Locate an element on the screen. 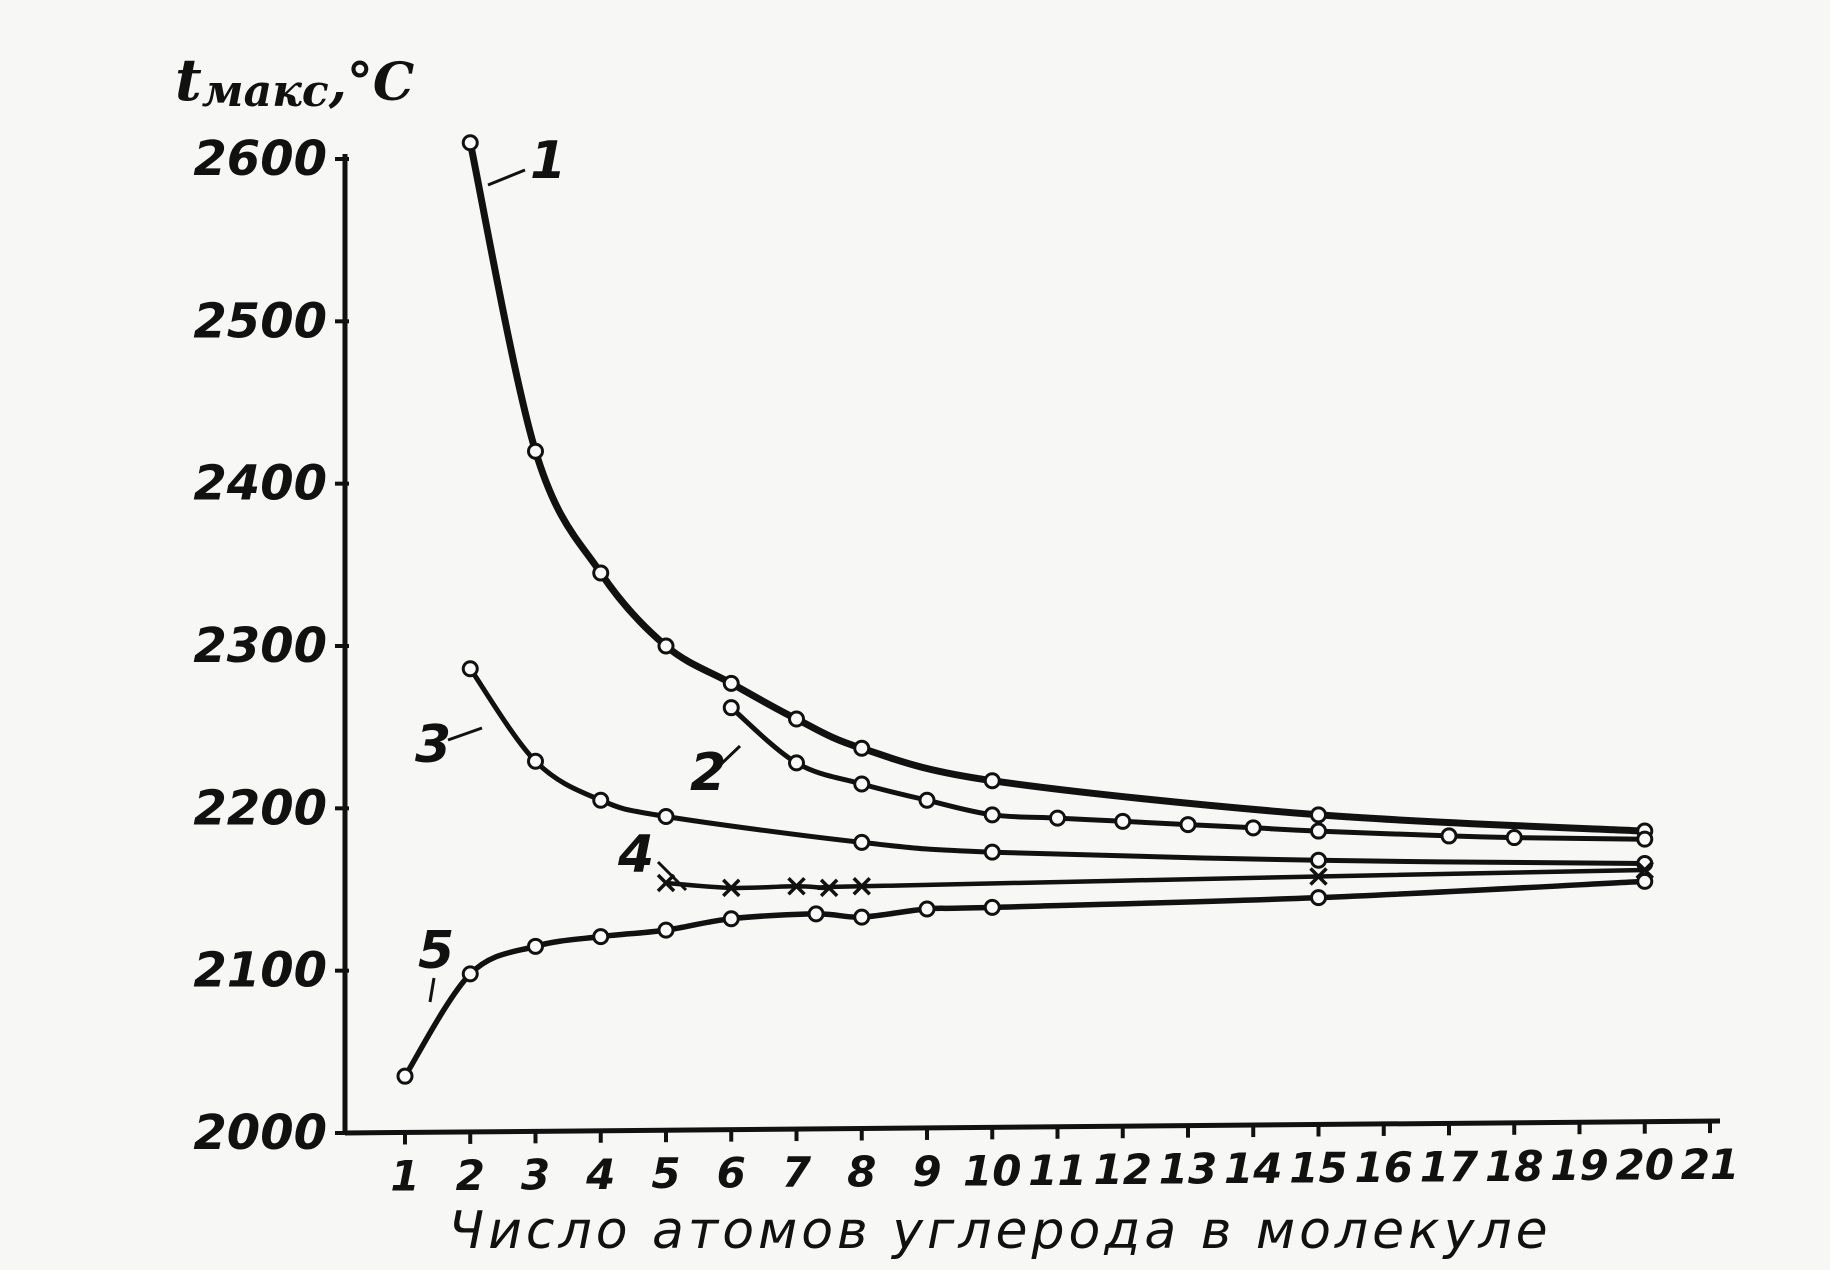 The width and height of the screenshot is (1830, 1270). series-4-label: 4 is located at coordinates (635, 855).